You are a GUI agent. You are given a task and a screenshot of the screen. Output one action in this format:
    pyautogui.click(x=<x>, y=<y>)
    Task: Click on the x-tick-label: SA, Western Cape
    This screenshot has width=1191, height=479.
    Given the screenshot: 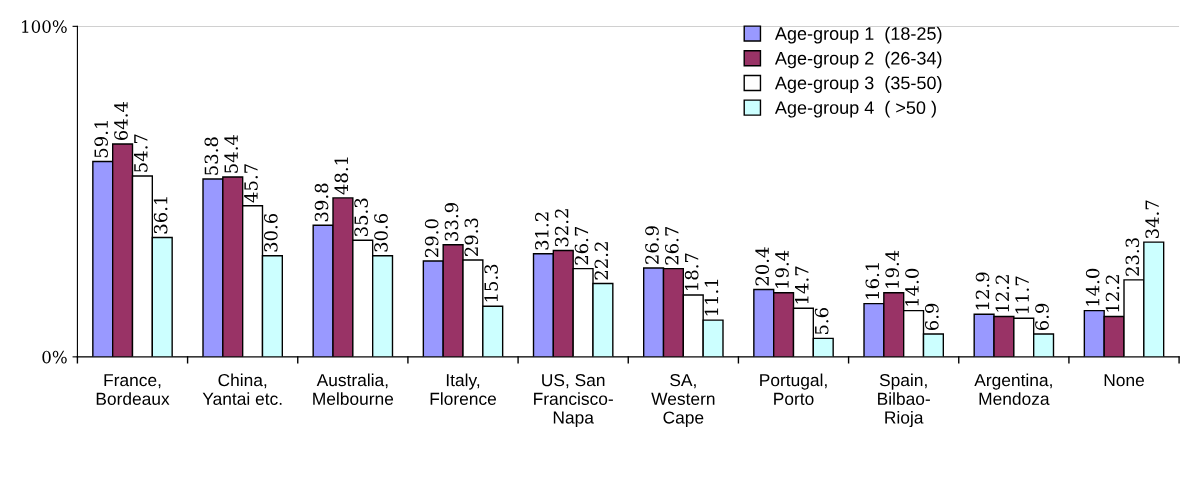 What is the action you would take?
    pyautogui.click(x=683, y=400)
    